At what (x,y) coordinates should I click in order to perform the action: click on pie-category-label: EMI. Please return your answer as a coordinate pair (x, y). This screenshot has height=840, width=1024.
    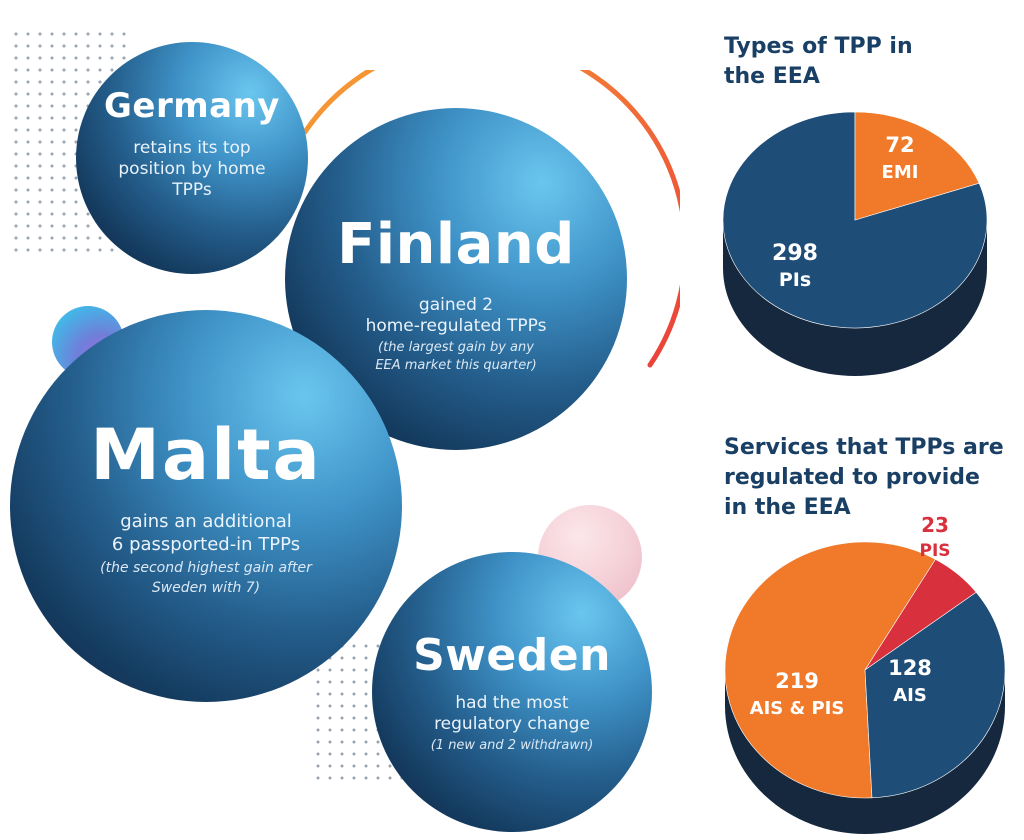
    Looking at the image, I should click on (900, 172).